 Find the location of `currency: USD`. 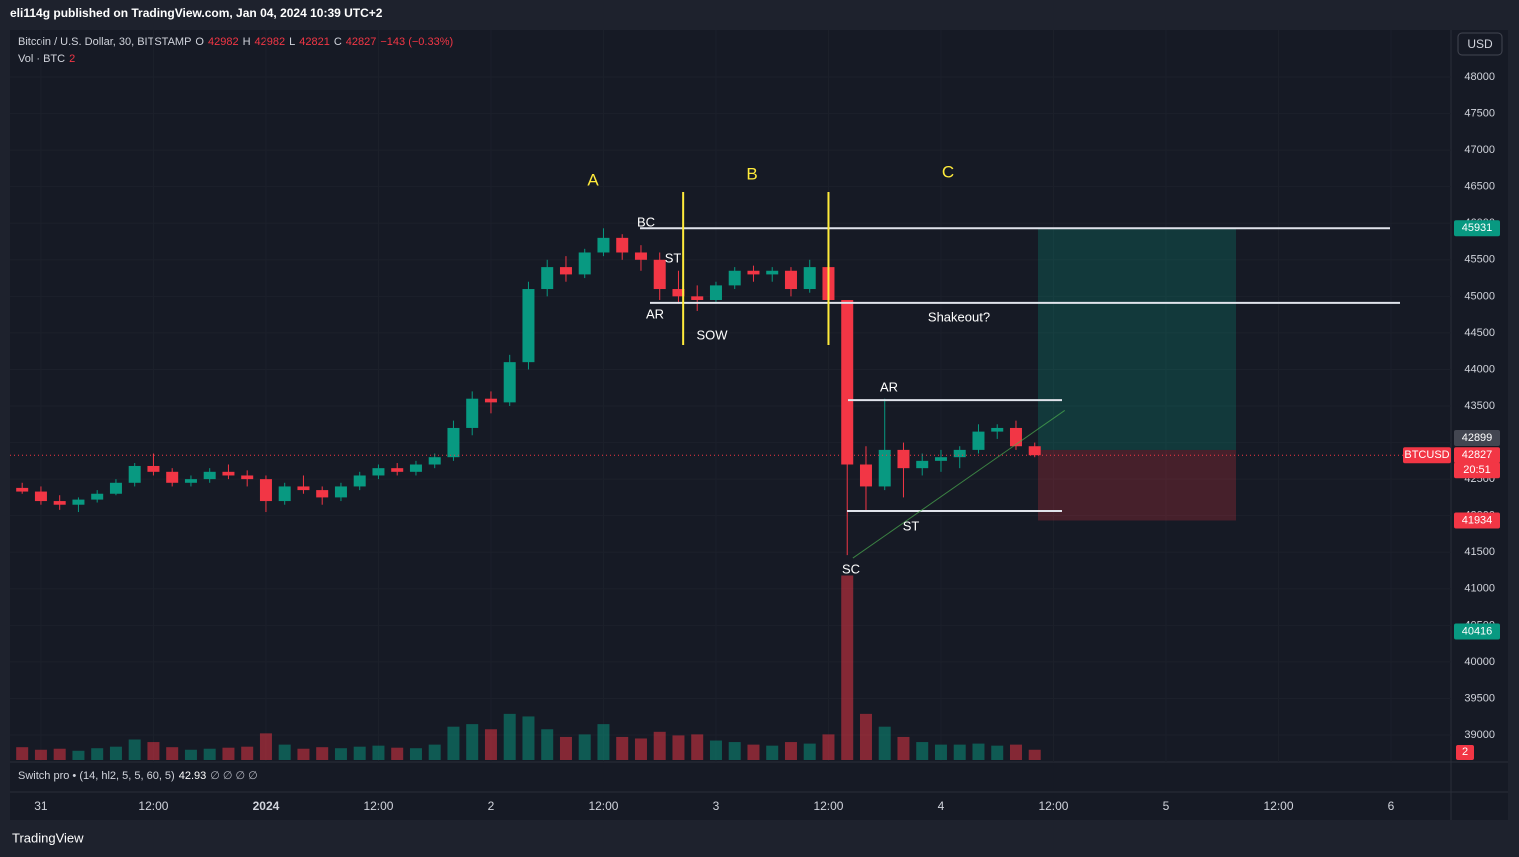

currency: USD is located at coordinates (1480, 44).